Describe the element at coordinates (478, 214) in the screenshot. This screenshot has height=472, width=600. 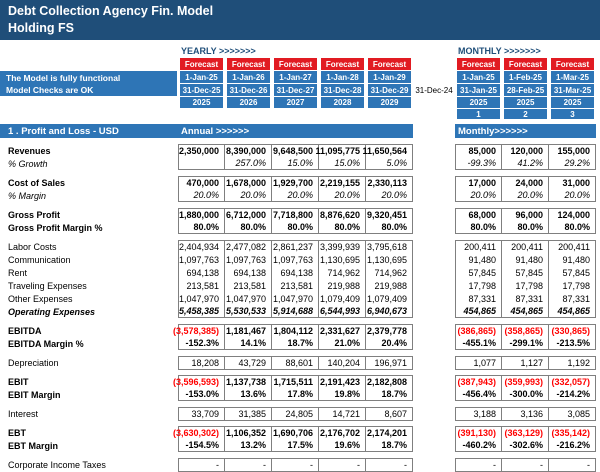
I see `monthly-value-cell: 68,000` at that location.